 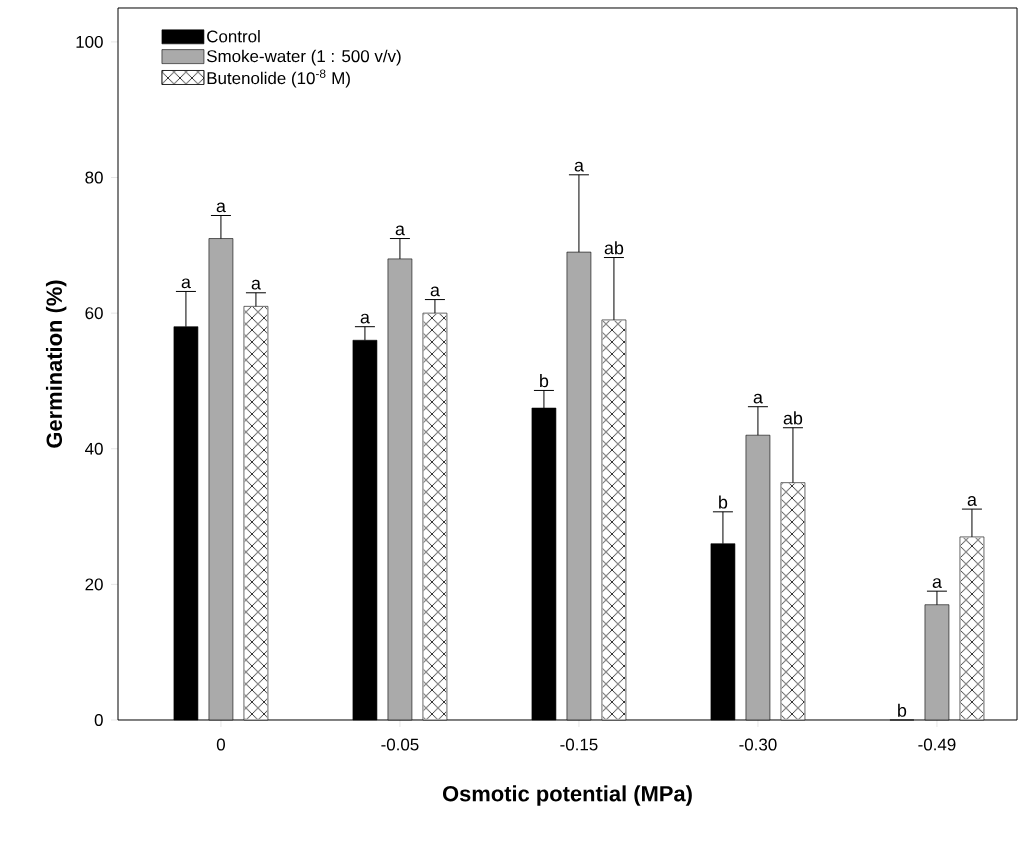 What do you see at coordinates (94, 177) in the screenshot?
I see `y-tick-label: 80` at bounding box center [94, 177].